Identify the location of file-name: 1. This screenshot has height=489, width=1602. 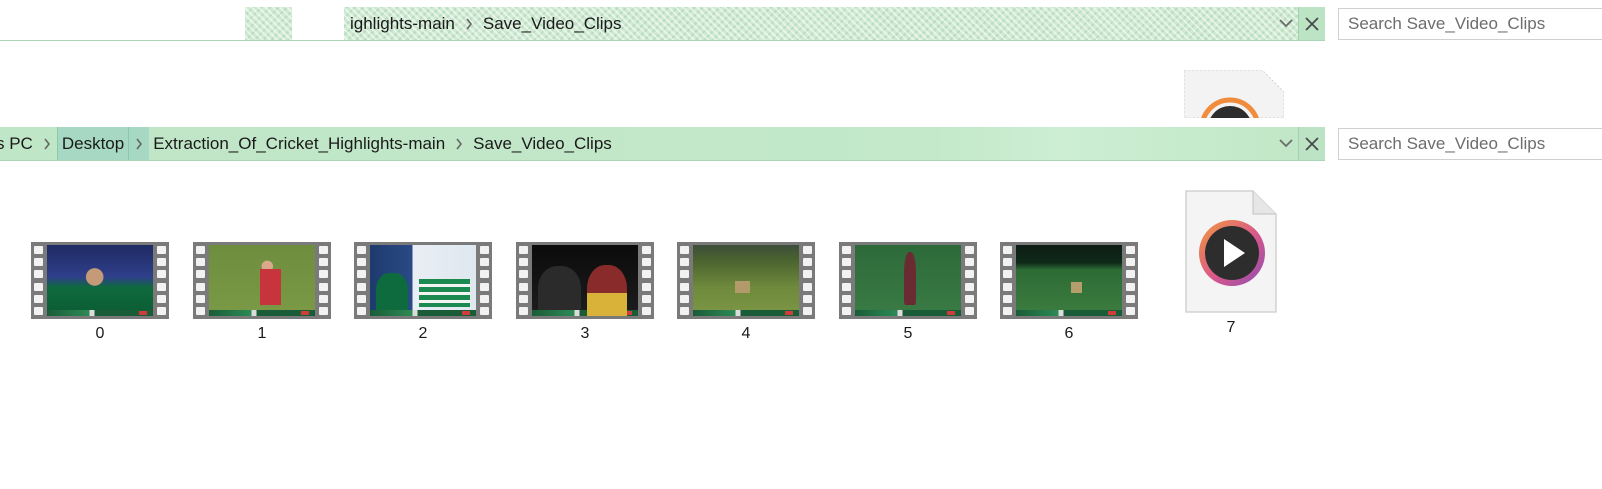
(262, 333).